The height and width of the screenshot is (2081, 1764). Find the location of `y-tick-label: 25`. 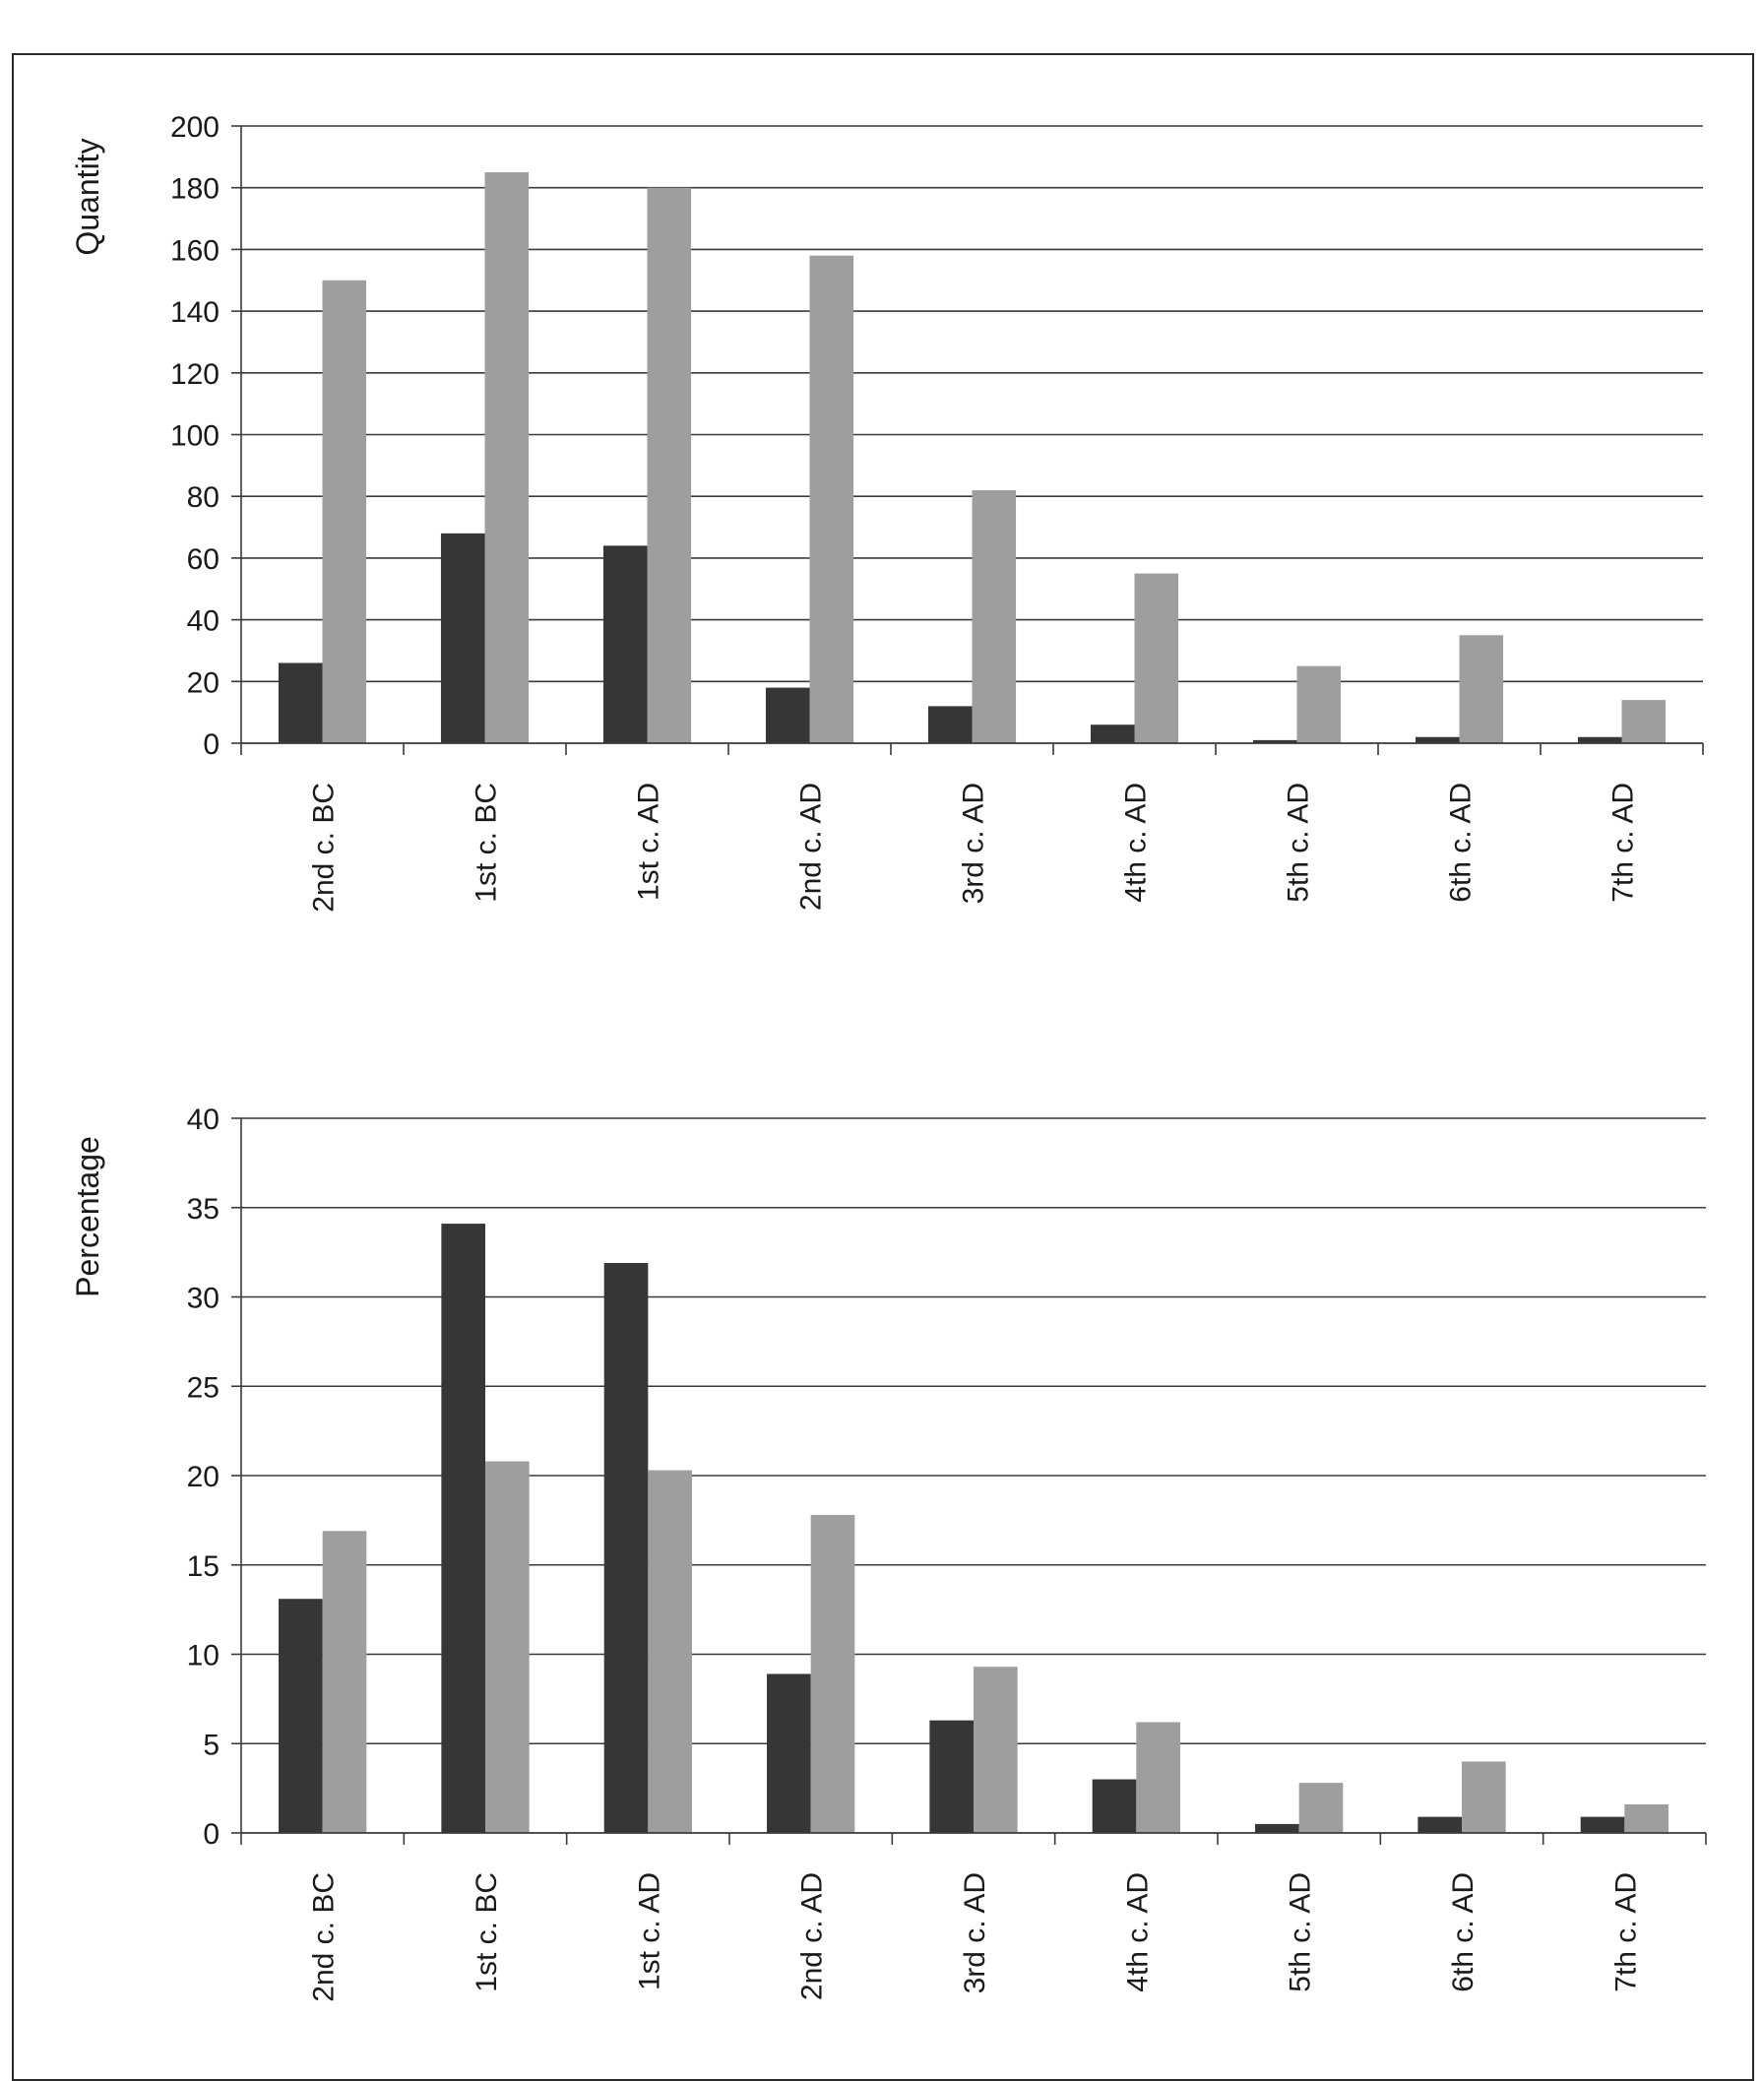

y-tick-label: 25 is located at coordinates (203, 1387).